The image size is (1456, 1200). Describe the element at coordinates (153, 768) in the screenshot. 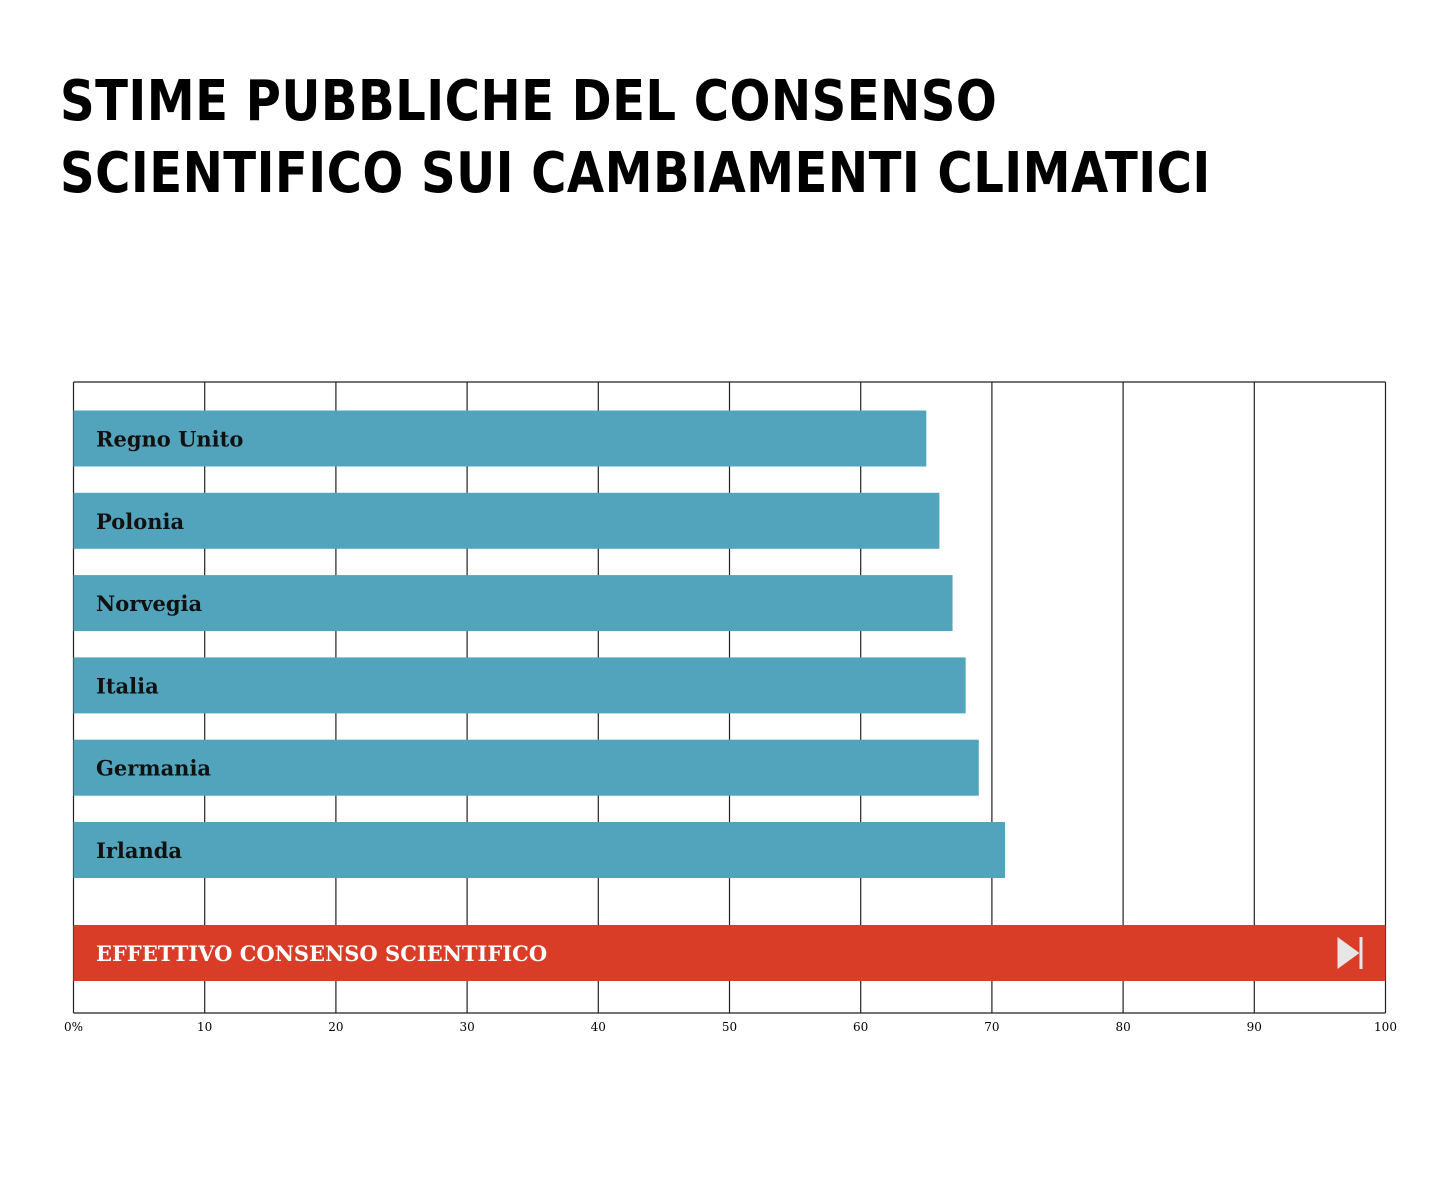

I see `bar-label: Germania` at that location.